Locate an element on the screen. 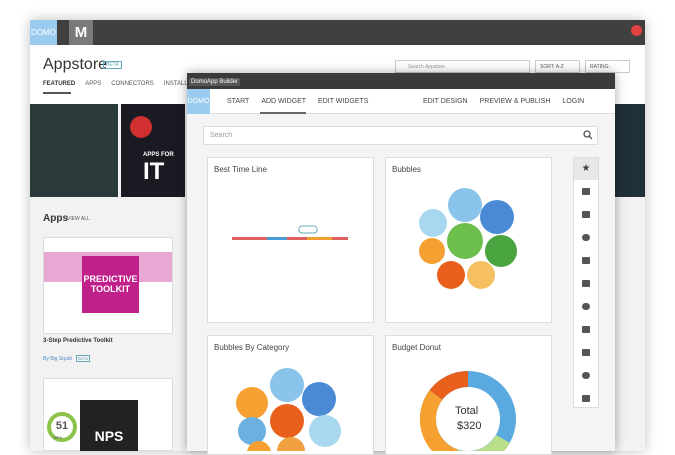  nav-item: EDIT DESIGN is located at coordinates (445, 101).